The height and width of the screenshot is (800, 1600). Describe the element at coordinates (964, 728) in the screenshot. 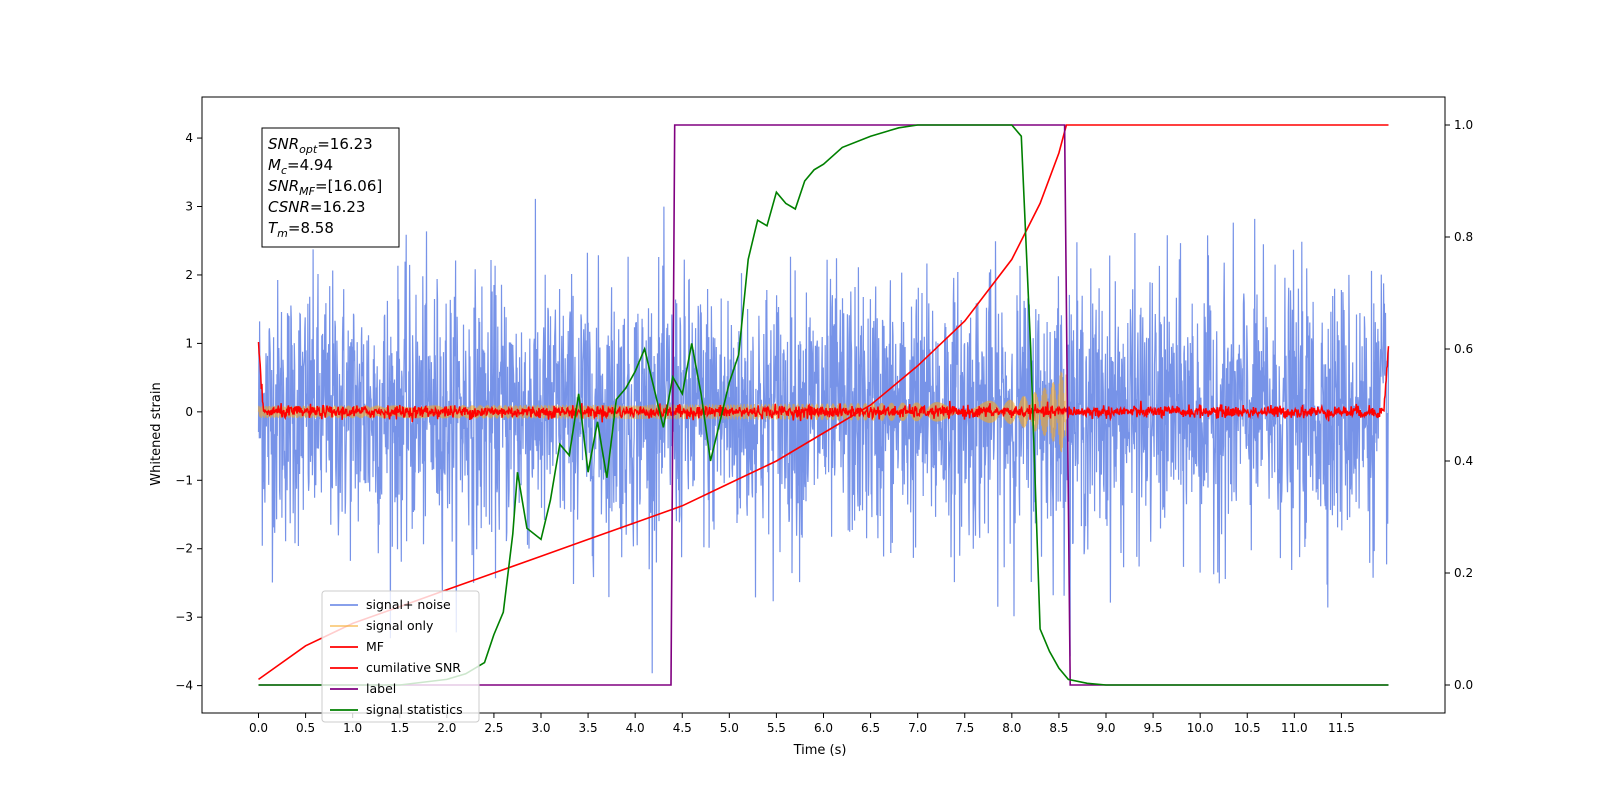

I see `x-tick-label: 7.5` at that location.